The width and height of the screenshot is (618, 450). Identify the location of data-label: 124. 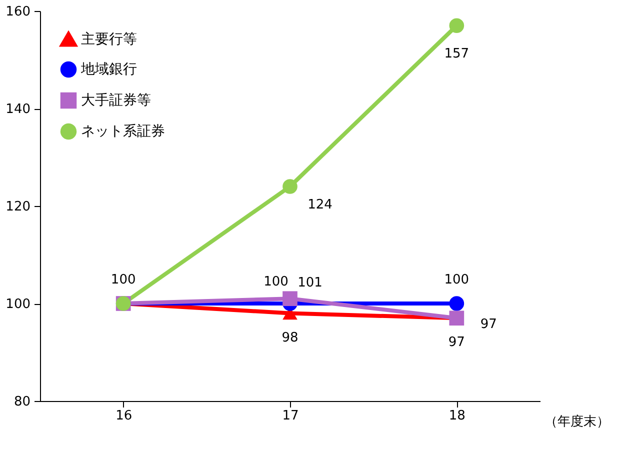
(320, 205).